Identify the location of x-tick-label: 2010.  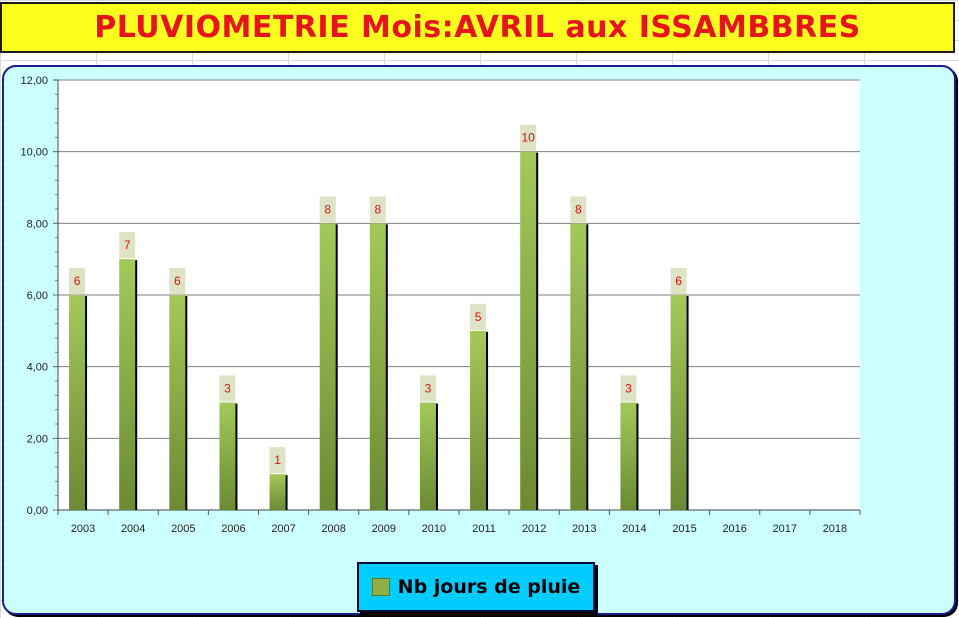
(434, 529).